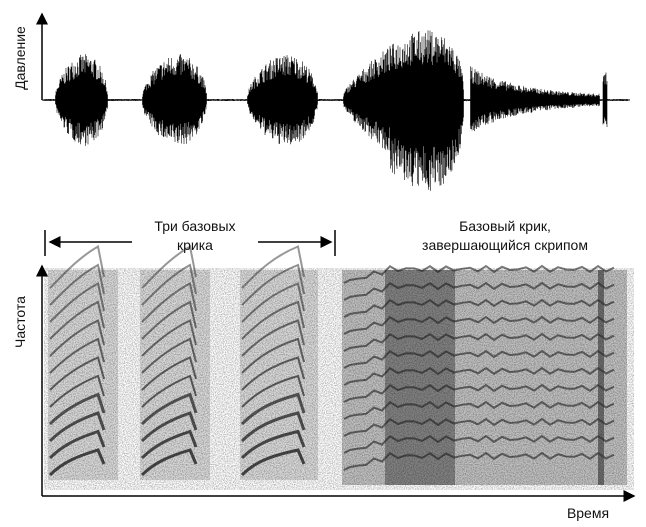  I want to click on spectrogram-ylabel: Частота, so click(20, 322).